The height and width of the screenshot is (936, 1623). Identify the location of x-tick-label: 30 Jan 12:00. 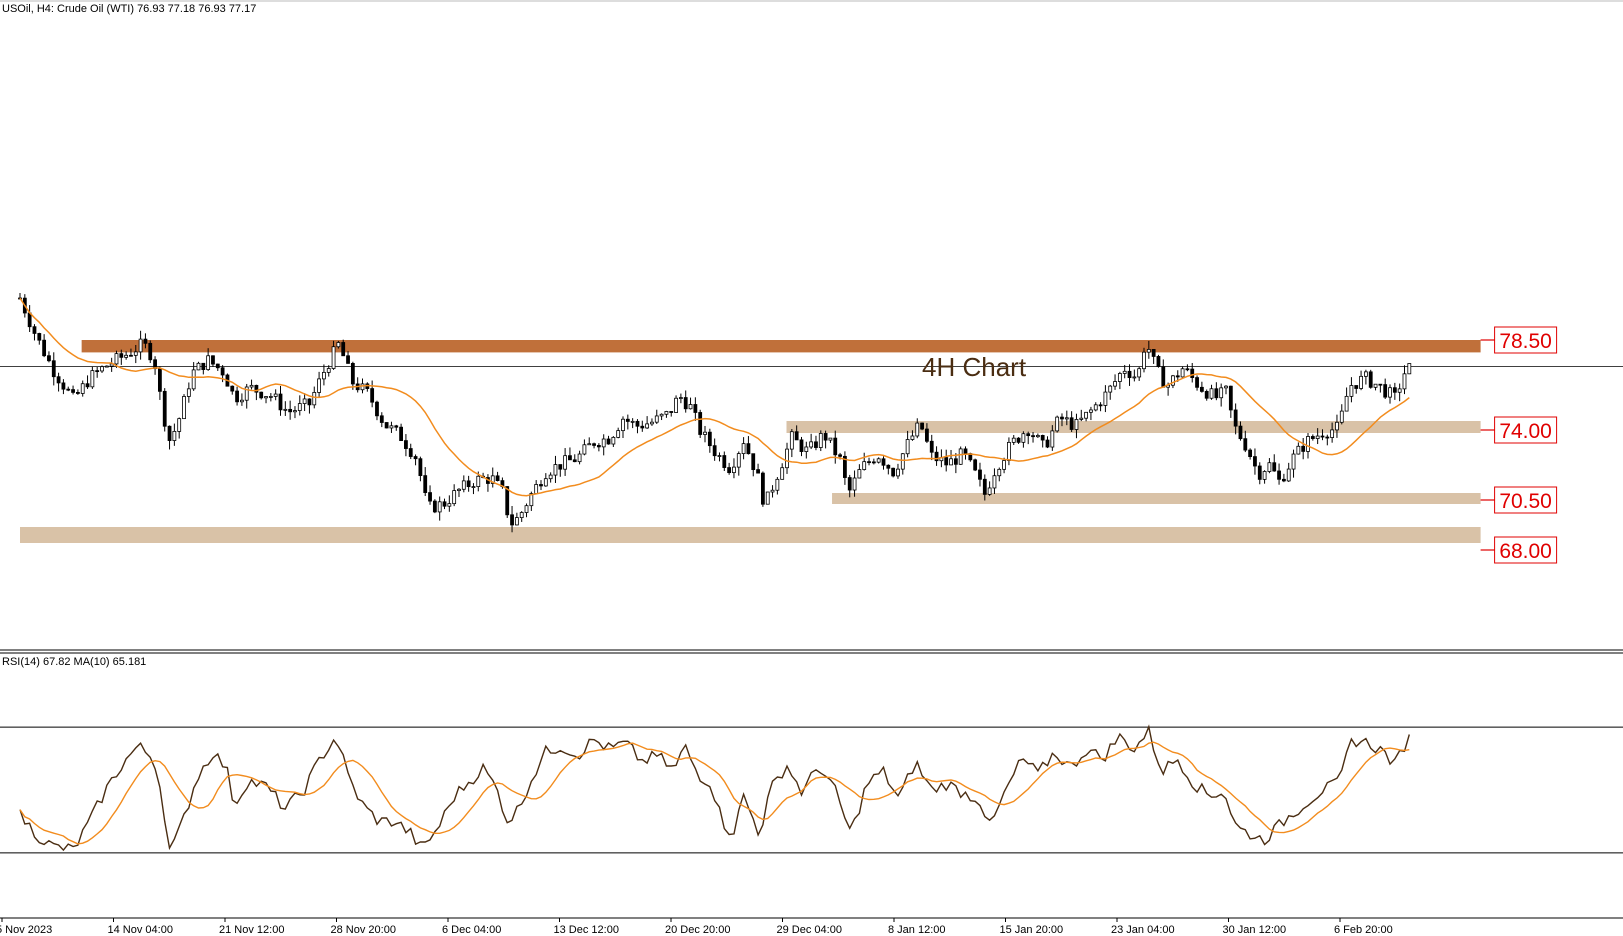
(1255, 930).